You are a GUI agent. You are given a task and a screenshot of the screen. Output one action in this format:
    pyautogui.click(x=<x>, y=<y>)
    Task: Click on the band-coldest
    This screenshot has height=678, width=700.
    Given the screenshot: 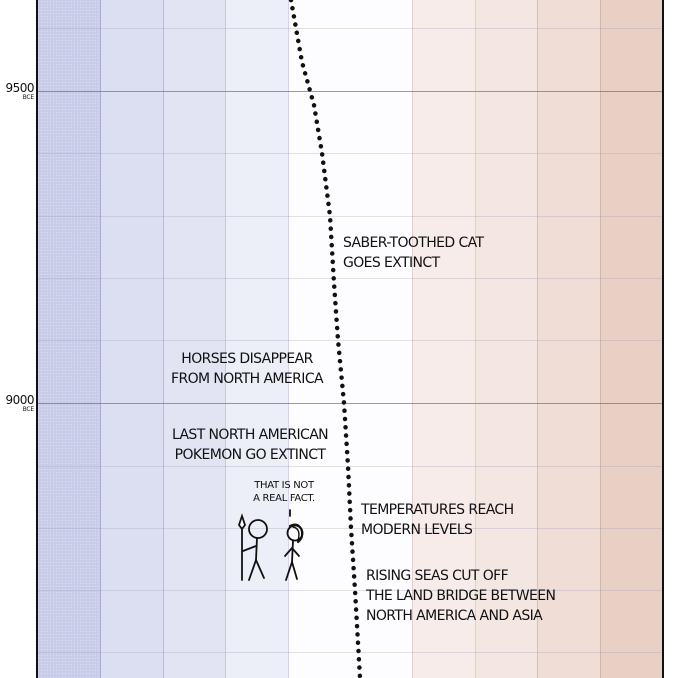 What is the action you would take?
    pyautogui.click(x=68, y=339)
    